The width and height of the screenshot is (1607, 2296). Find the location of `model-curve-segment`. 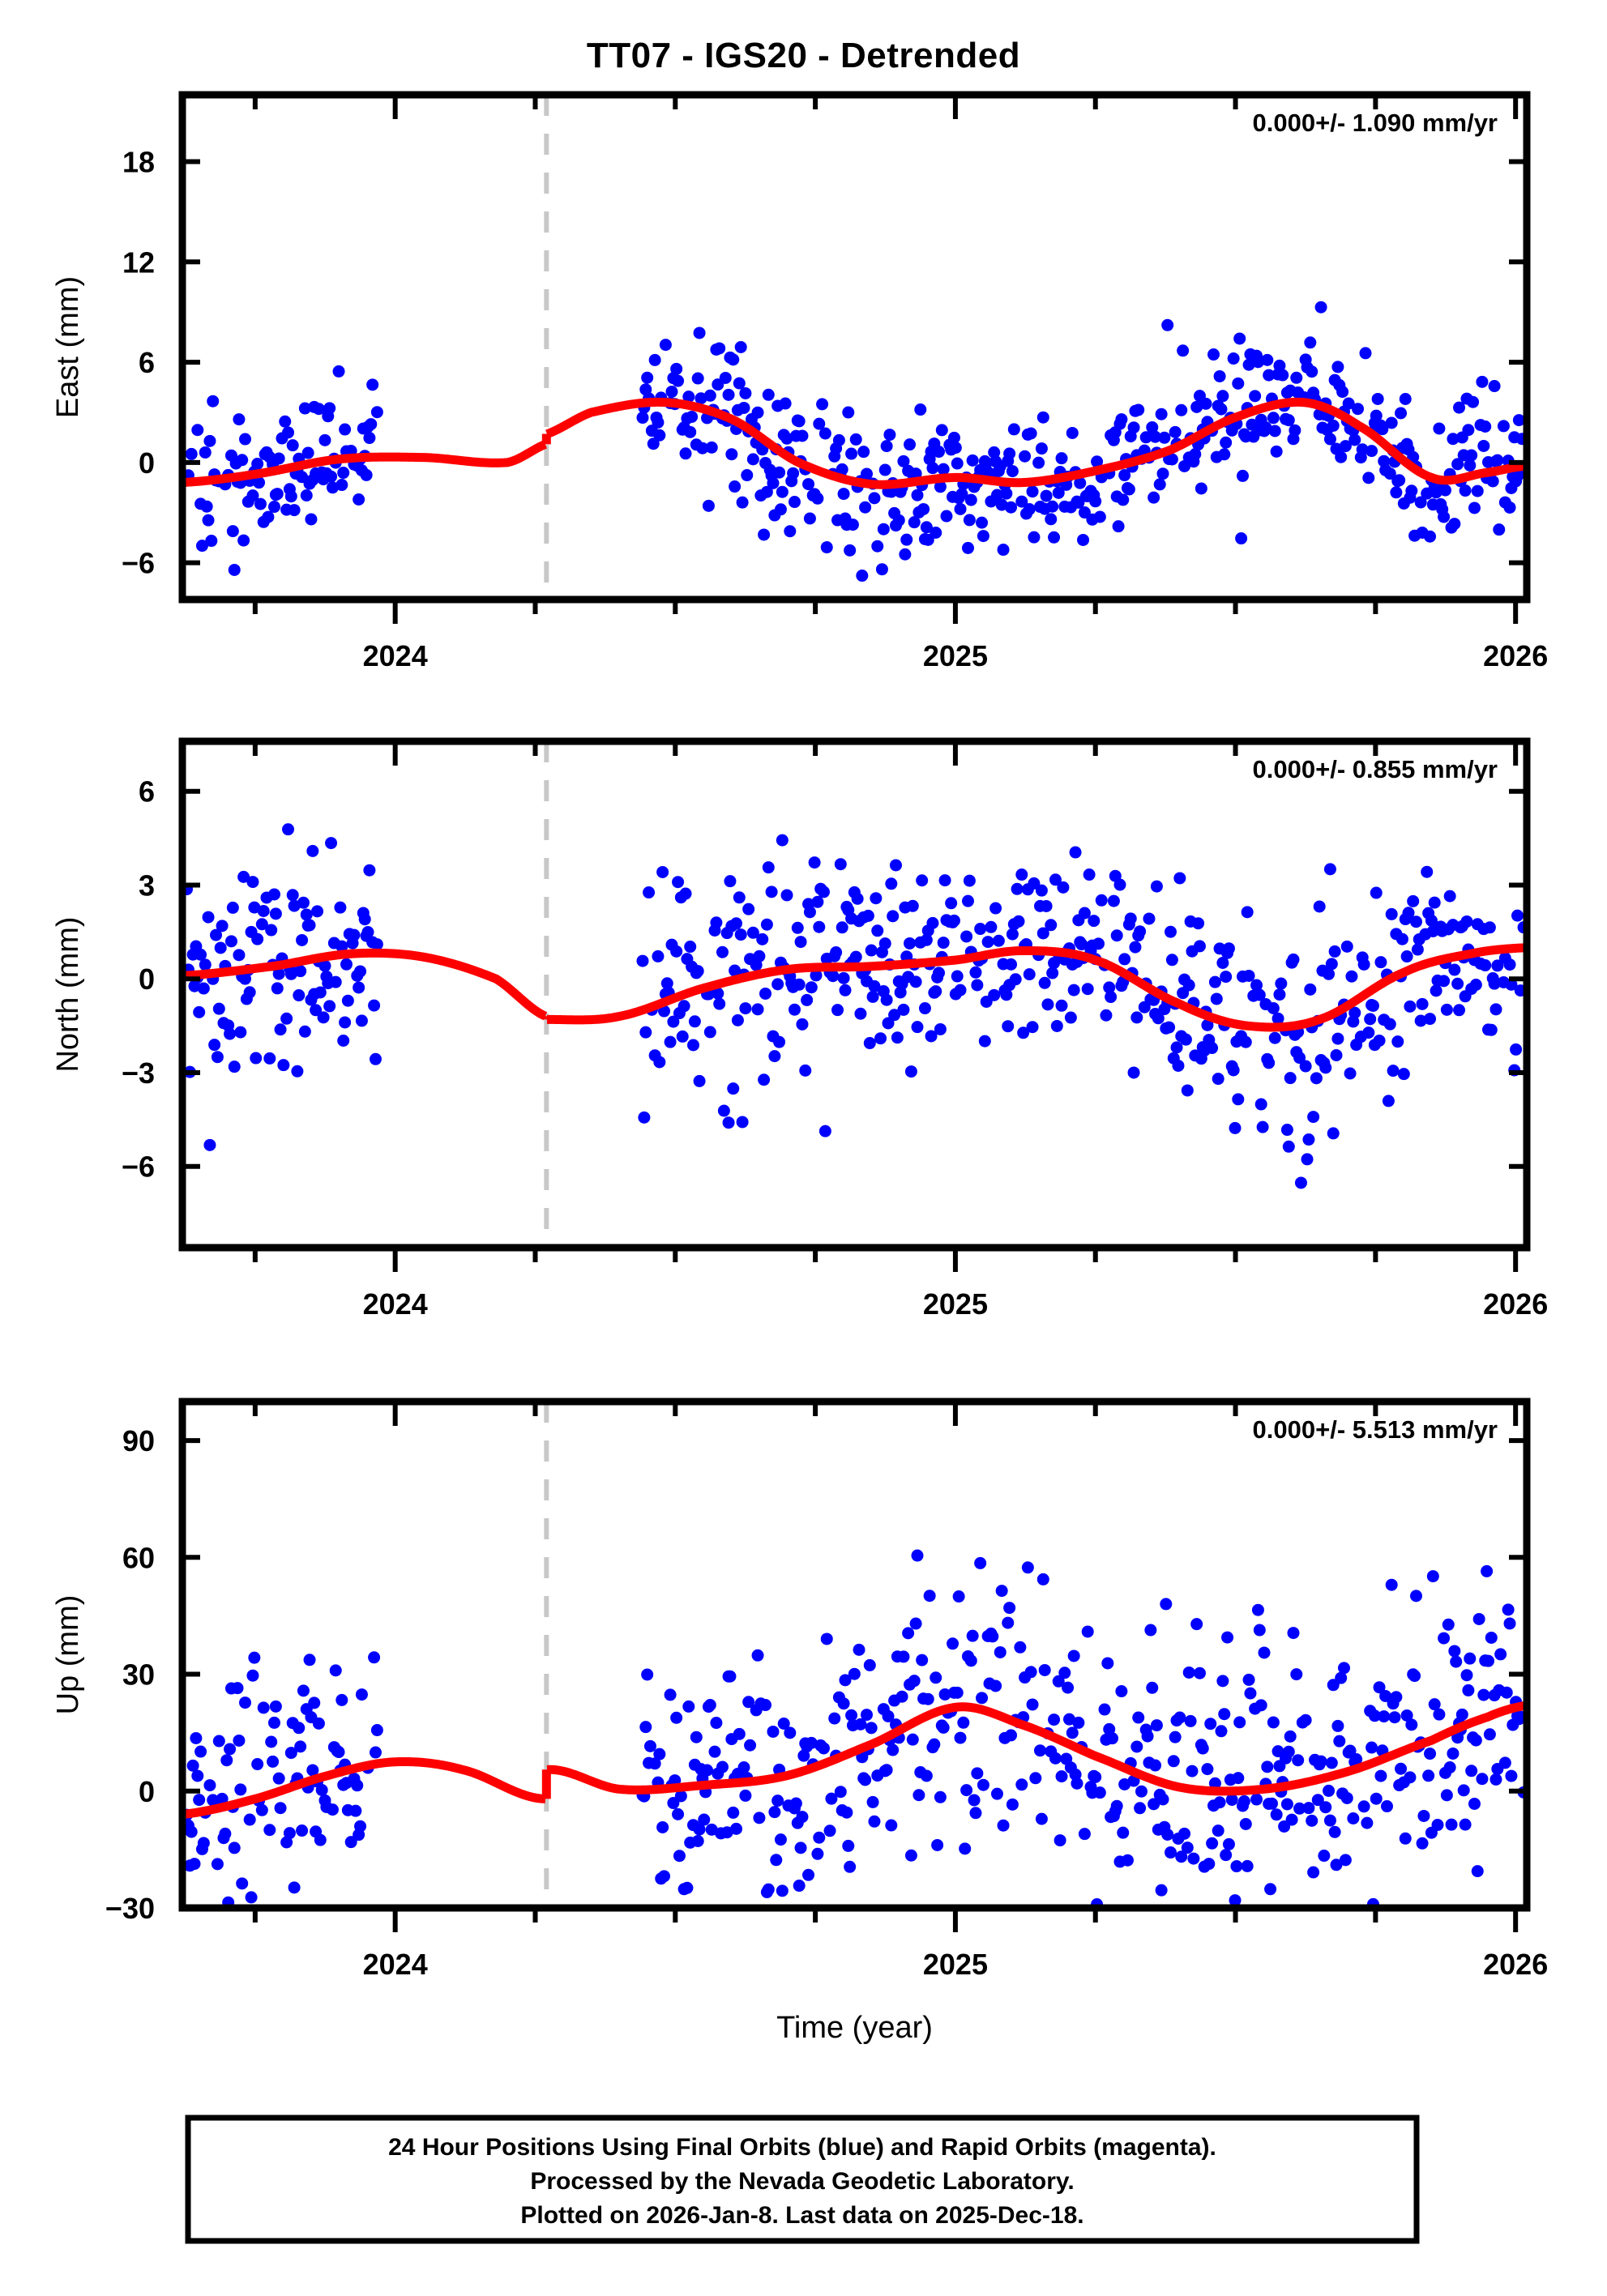

model-curve-segment is located at coordinates (365, 985).